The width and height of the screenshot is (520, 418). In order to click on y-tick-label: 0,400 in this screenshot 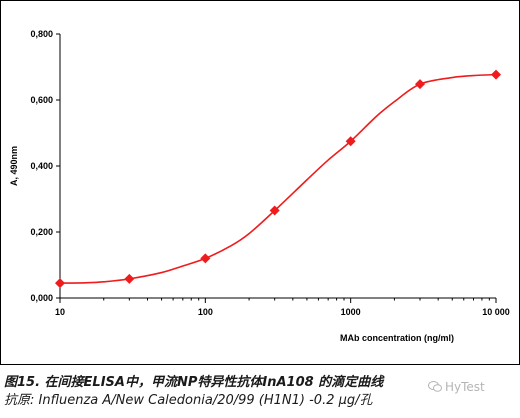, I will do `click(41, 166)`.